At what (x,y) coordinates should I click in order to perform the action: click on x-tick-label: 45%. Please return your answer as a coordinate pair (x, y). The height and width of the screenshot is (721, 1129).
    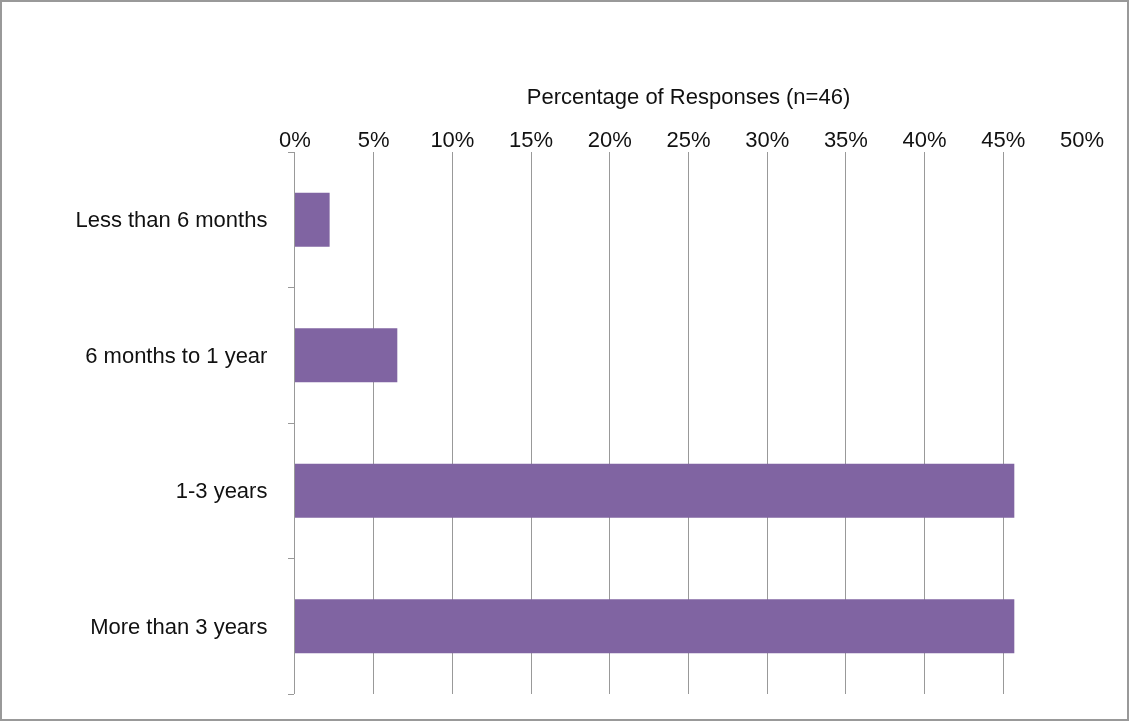
    Looking at the image, I should click on (1003, 139).